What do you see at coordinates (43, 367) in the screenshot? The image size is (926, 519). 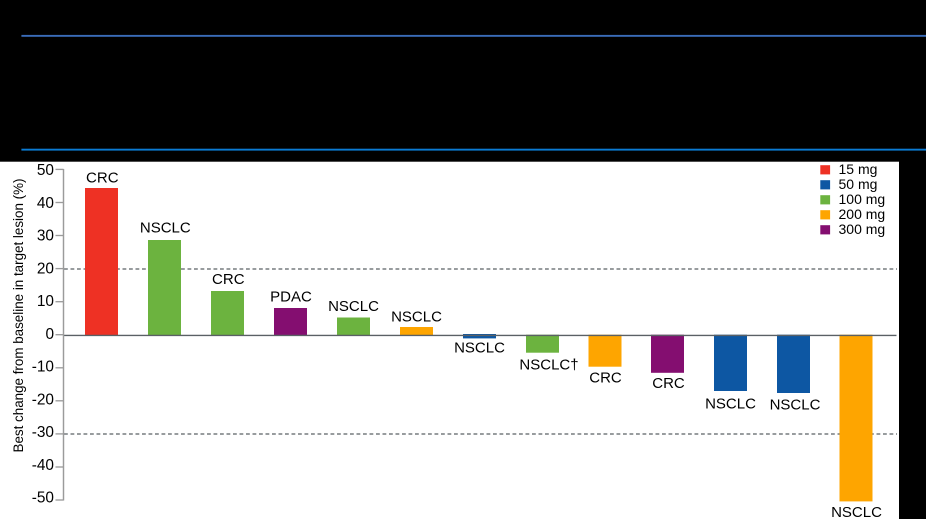 I see `svg-text: -10` at bounding box center [43, 367].